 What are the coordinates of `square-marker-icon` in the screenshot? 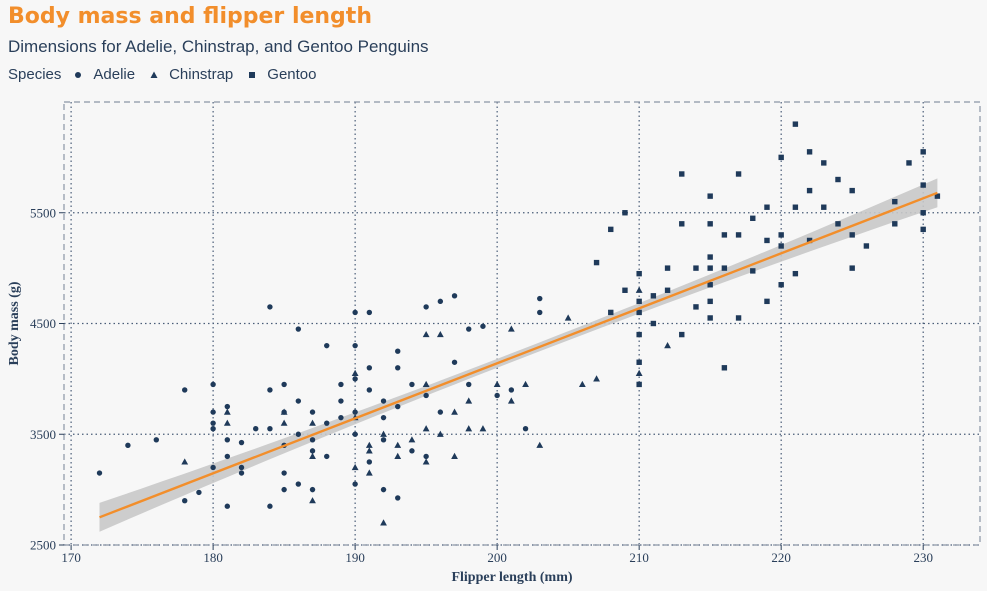 It's located at (252, 74).